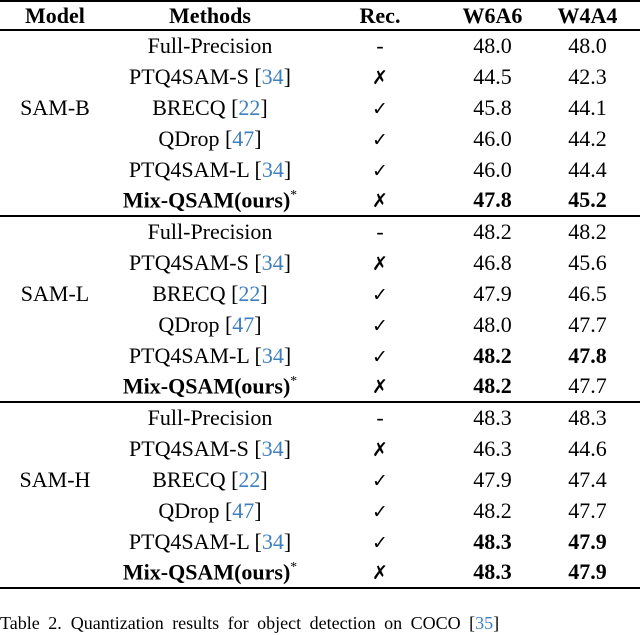  What do you see at coordinates (55, 16) in the screenshot?
I see `col-header-model: Model` at bounding box center [55, 16].